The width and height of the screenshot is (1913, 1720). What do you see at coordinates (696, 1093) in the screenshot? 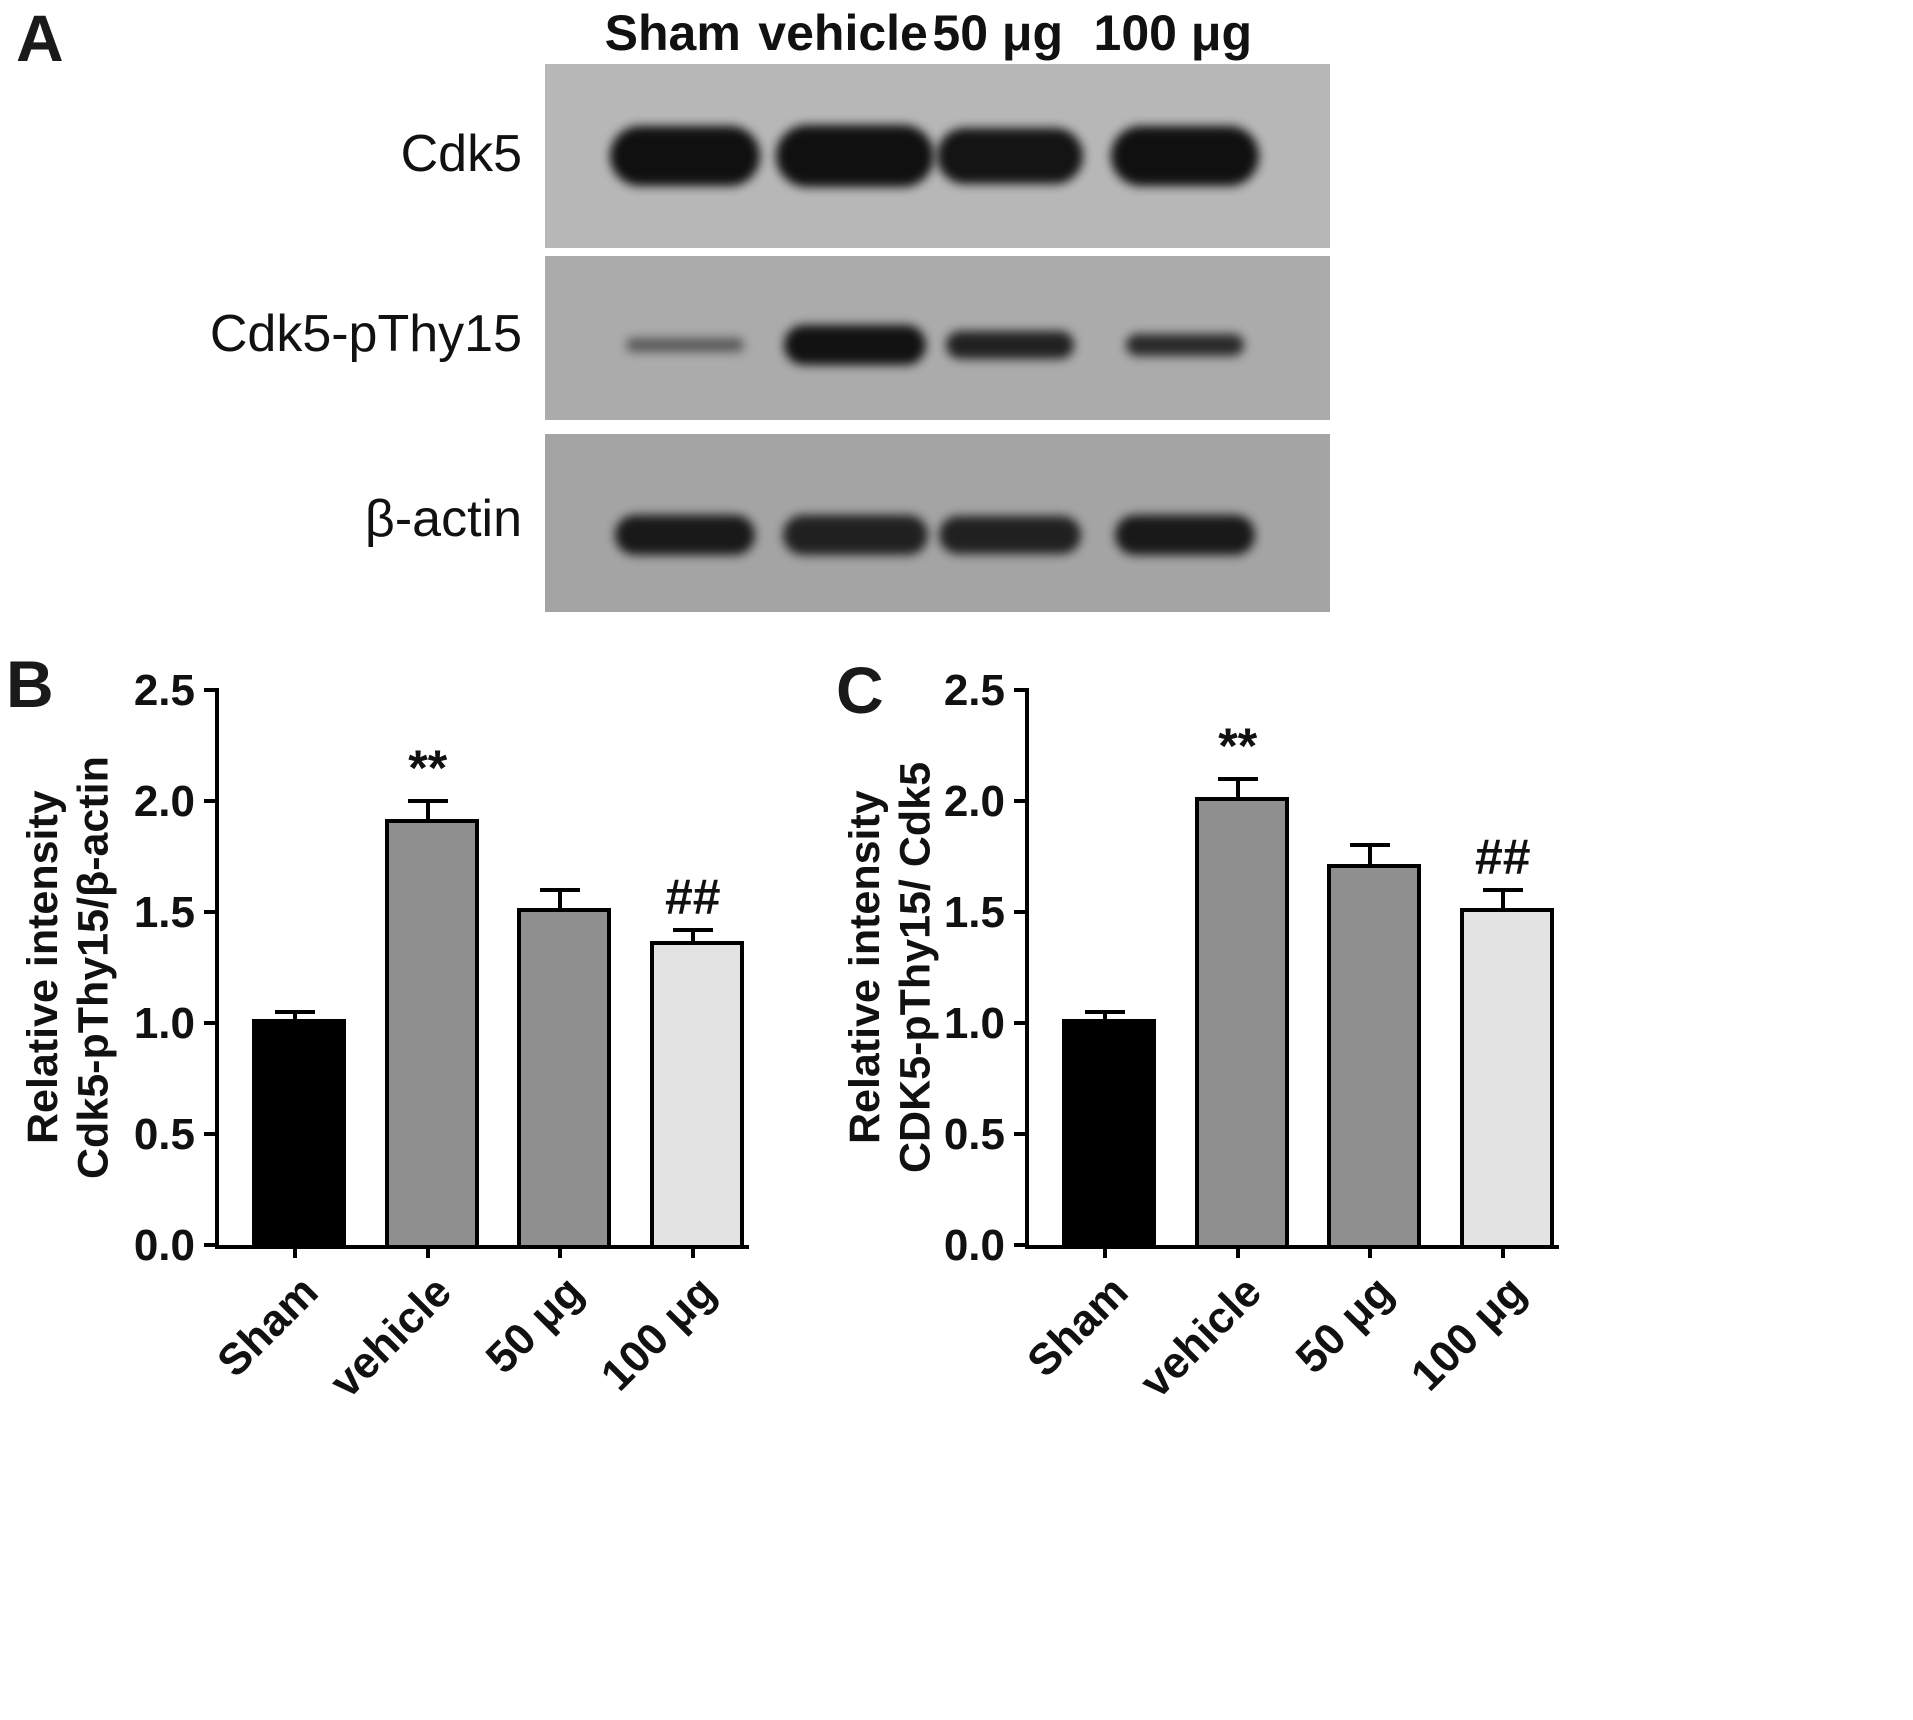
I see `bar-100 μg` at bounding box center [696, 1093].